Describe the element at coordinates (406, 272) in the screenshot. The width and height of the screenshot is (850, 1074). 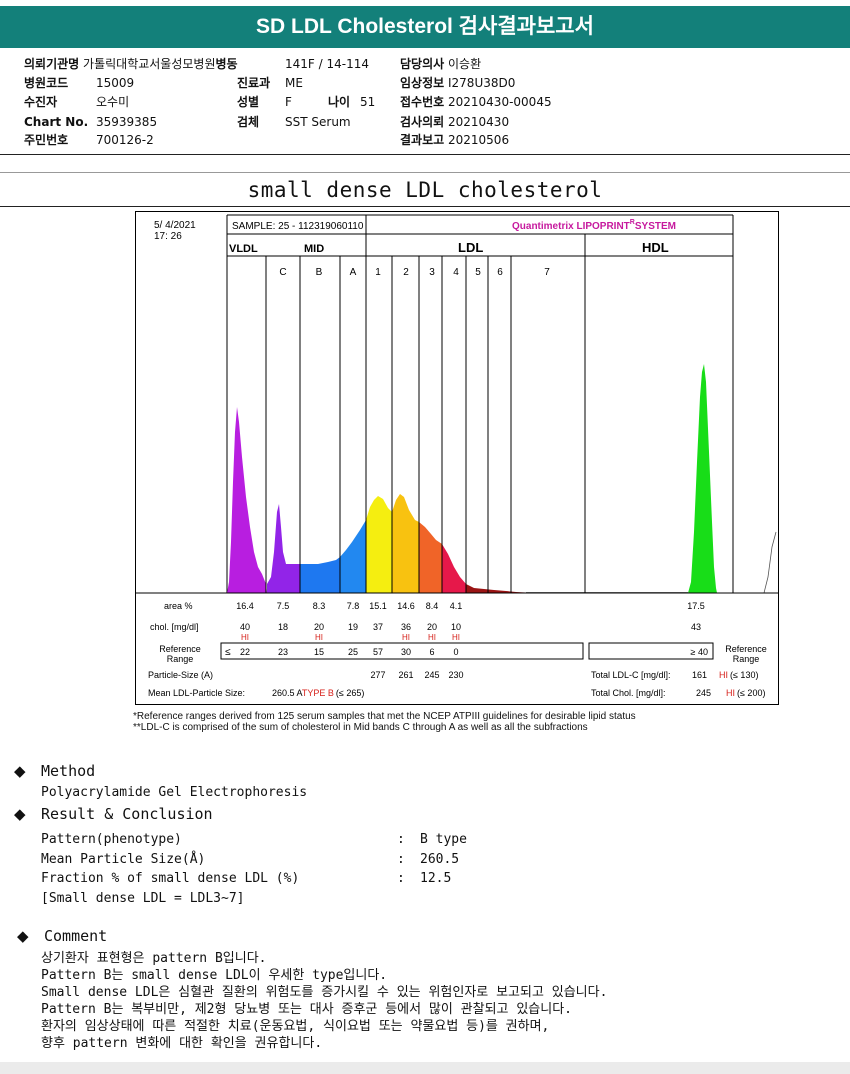
I see `band-label-2: 2` at that location.